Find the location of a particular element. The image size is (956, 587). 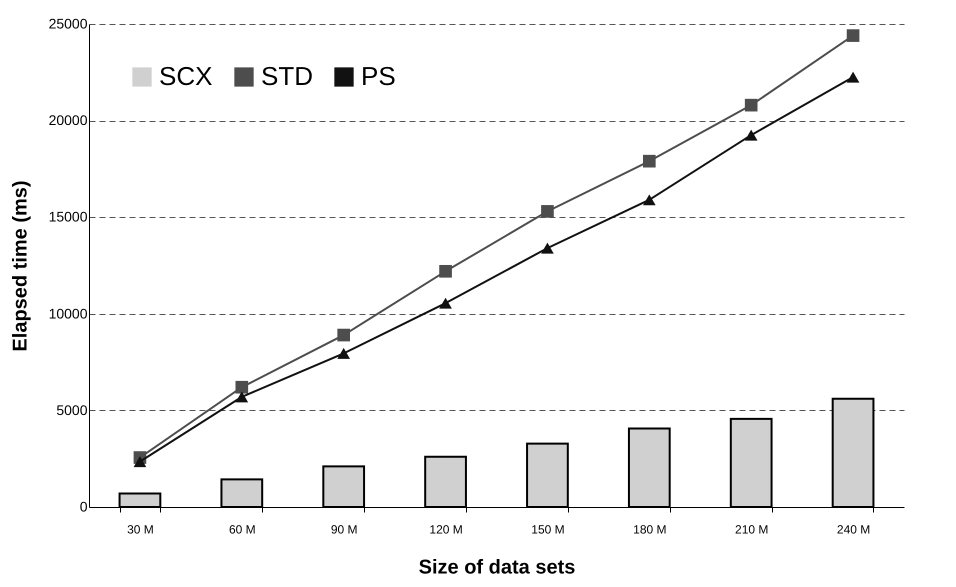

y-tick-label: 0 is located at coordinates (84, 506).